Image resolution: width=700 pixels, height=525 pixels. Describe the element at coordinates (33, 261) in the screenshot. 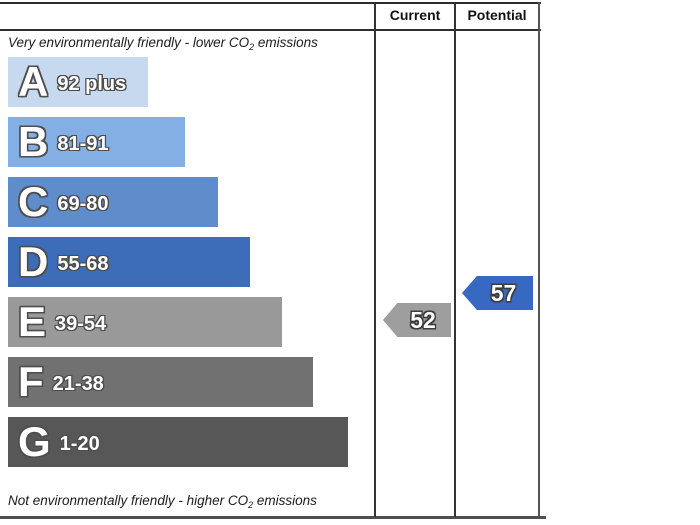

I see `band-d-letter: D` at that location.